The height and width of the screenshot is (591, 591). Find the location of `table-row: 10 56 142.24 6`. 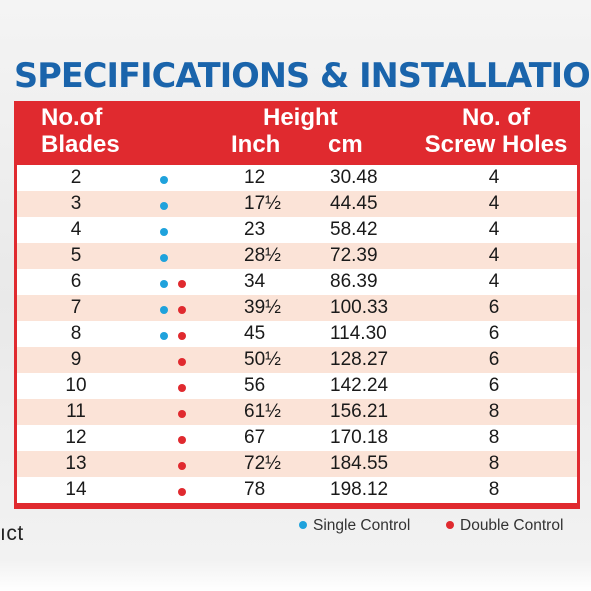

table-row: 10 56 142.24 6 is located at coordinates (297, 386).